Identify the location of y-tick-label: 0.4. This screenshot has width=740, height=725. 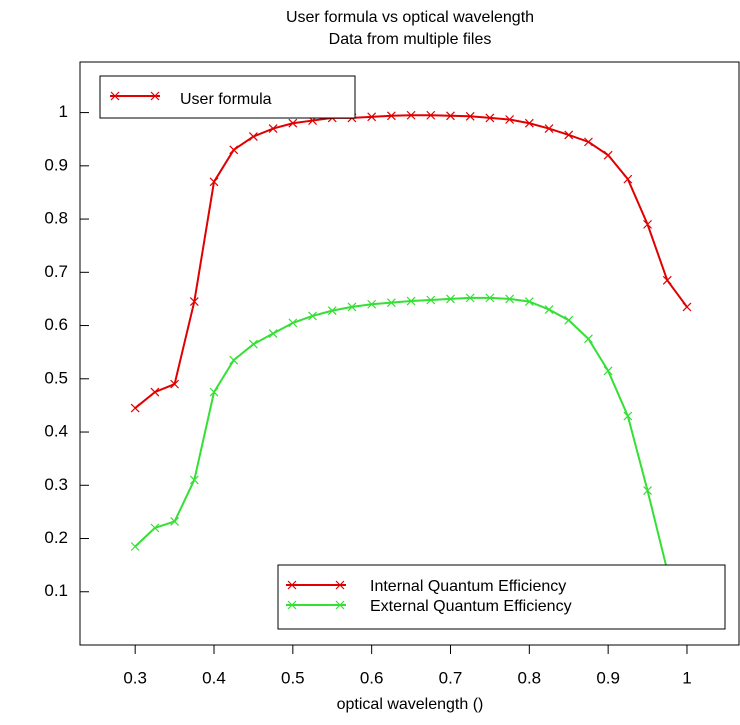
(56, 431).